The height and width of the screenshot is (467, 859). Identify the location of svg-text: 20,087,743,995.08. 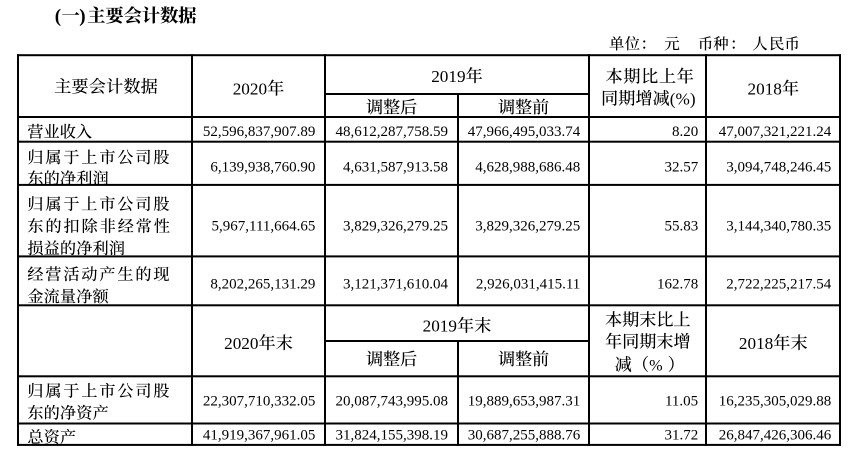
(392, 401).